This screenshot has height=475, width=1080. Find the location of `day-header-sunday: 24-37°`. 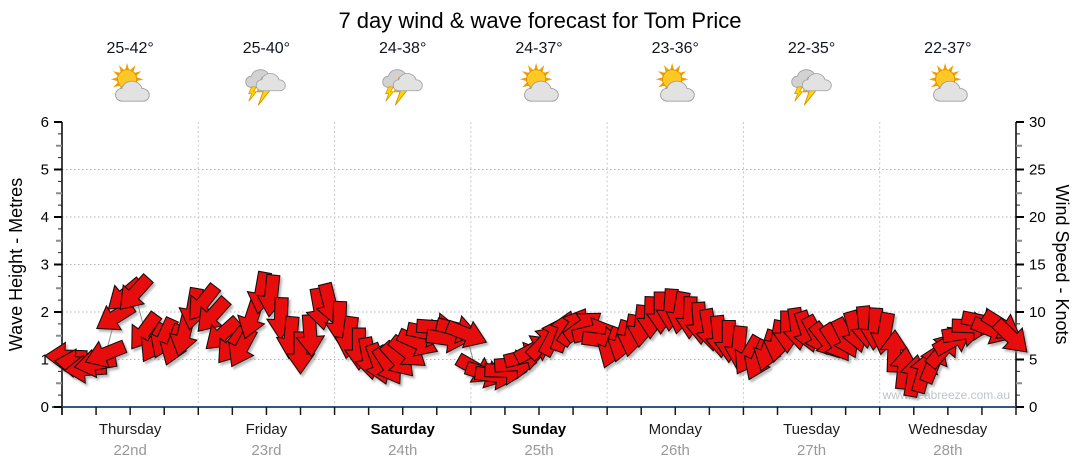

day-header-sunday: 24-37° is located at coordinates (539, 79).